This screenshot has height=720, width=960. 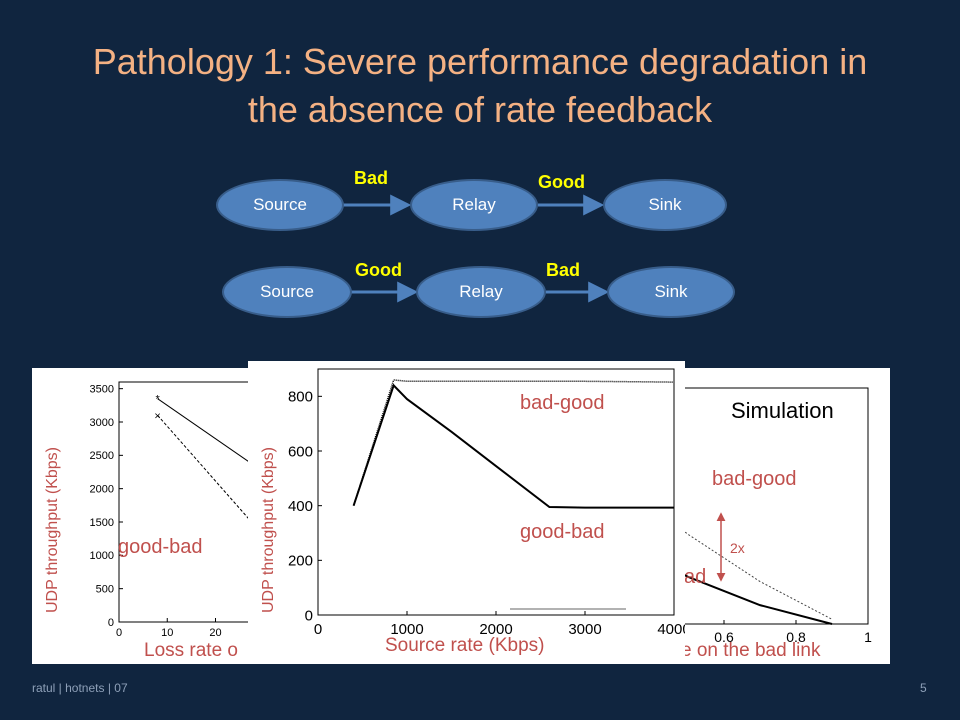 What do you see at coordinates (102, 556) in the screenshot?
I see `y-tick-label: 1000` at bounding box center [102, 556].